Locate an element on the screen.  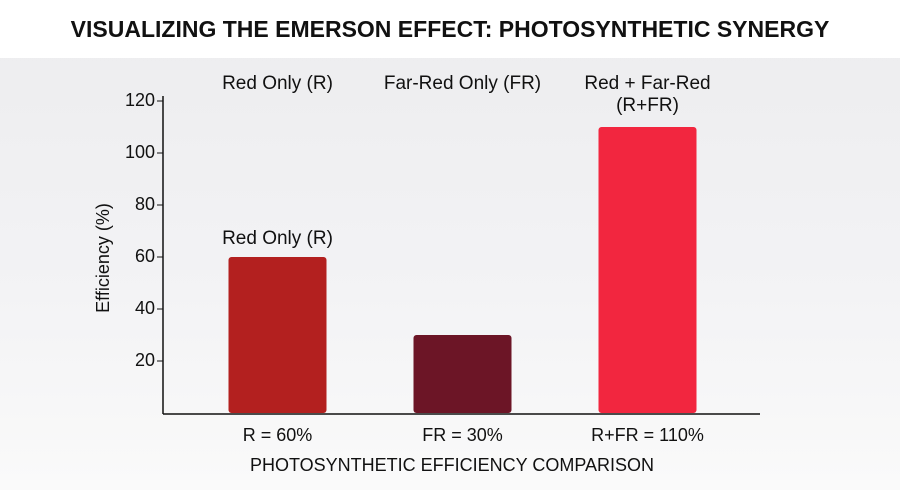
category-label: Far-Red Only (FR) is located at coordinates (462, 83).